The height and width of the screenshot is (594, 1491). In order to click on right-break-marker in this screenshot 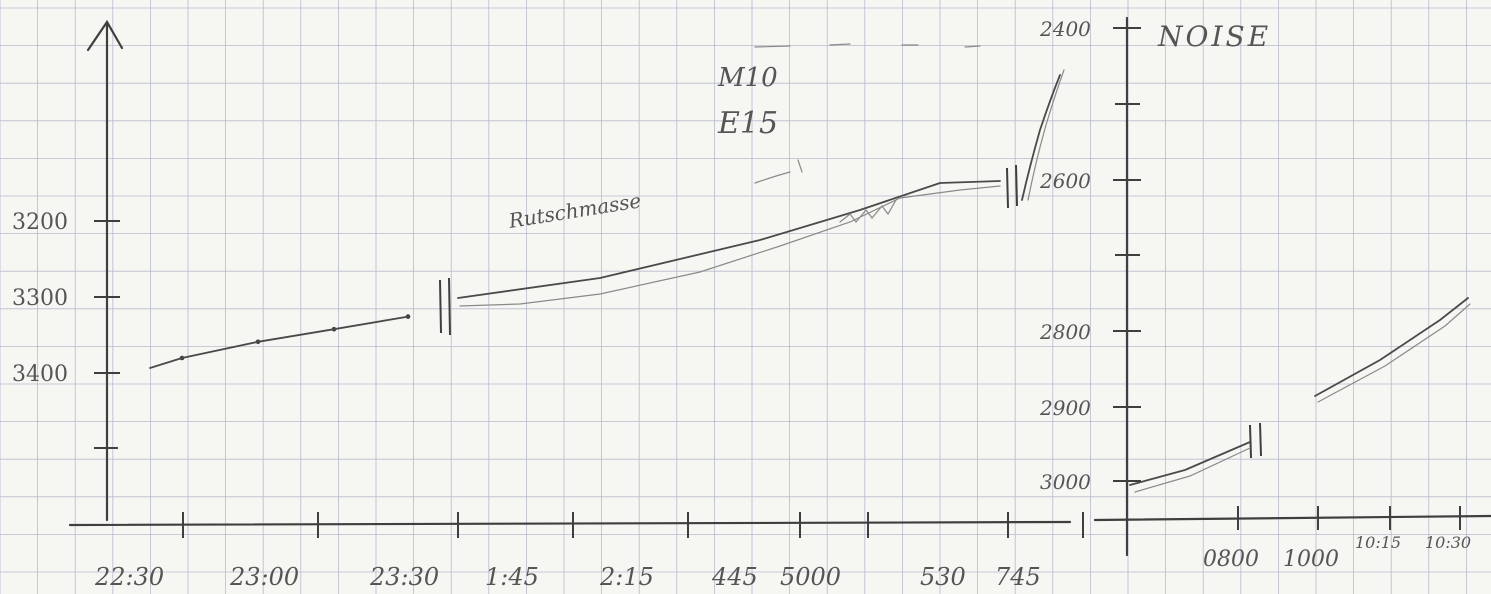, I will do `click(1255, 440)`.